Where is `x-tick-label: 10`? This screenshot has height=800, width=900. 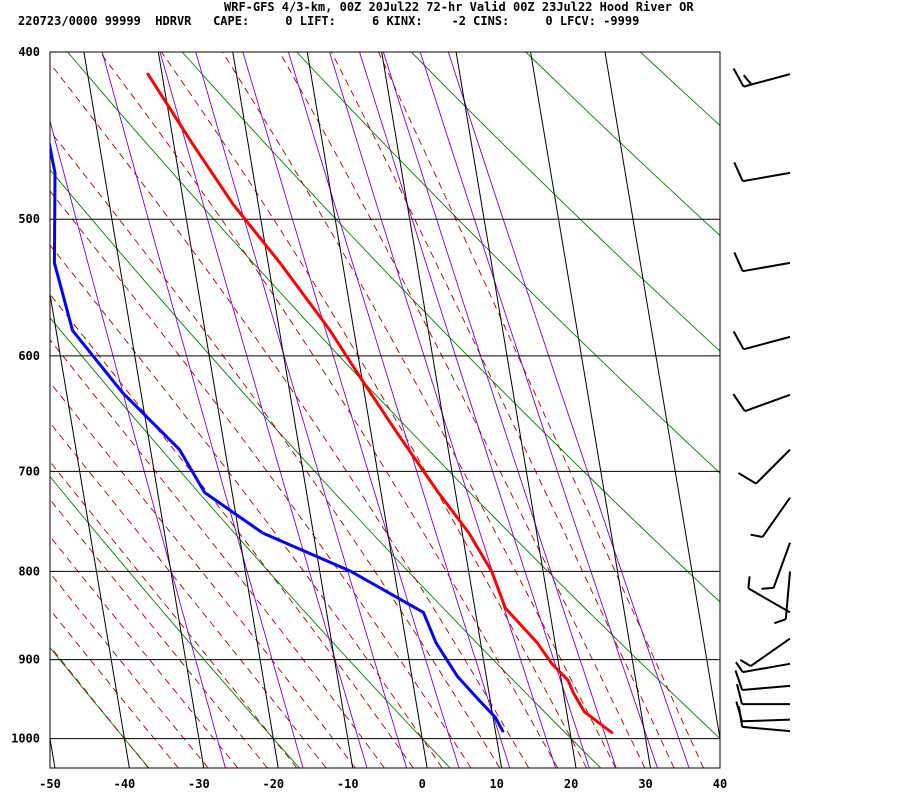 x-tick-label: 10 is located at coordinates (496, 784).